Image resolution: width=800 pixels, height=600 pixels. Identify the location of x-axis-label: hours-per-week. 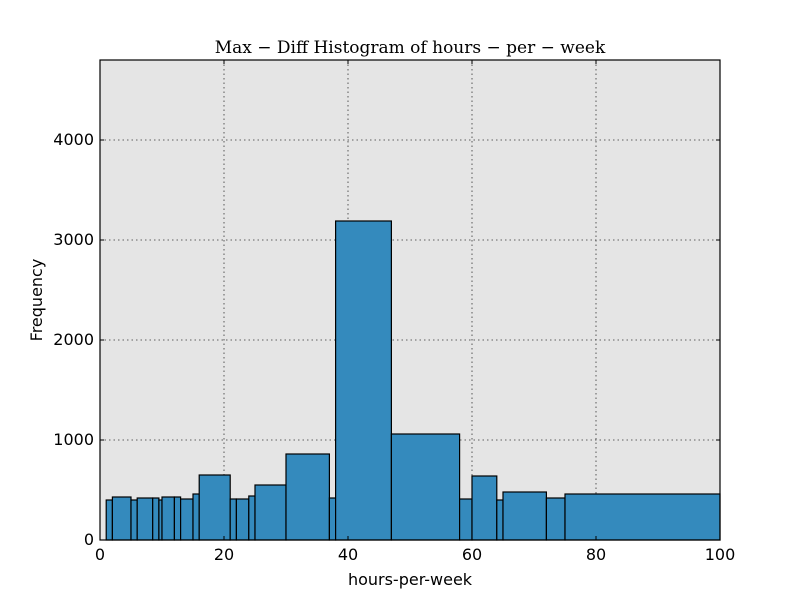
(410, 579).